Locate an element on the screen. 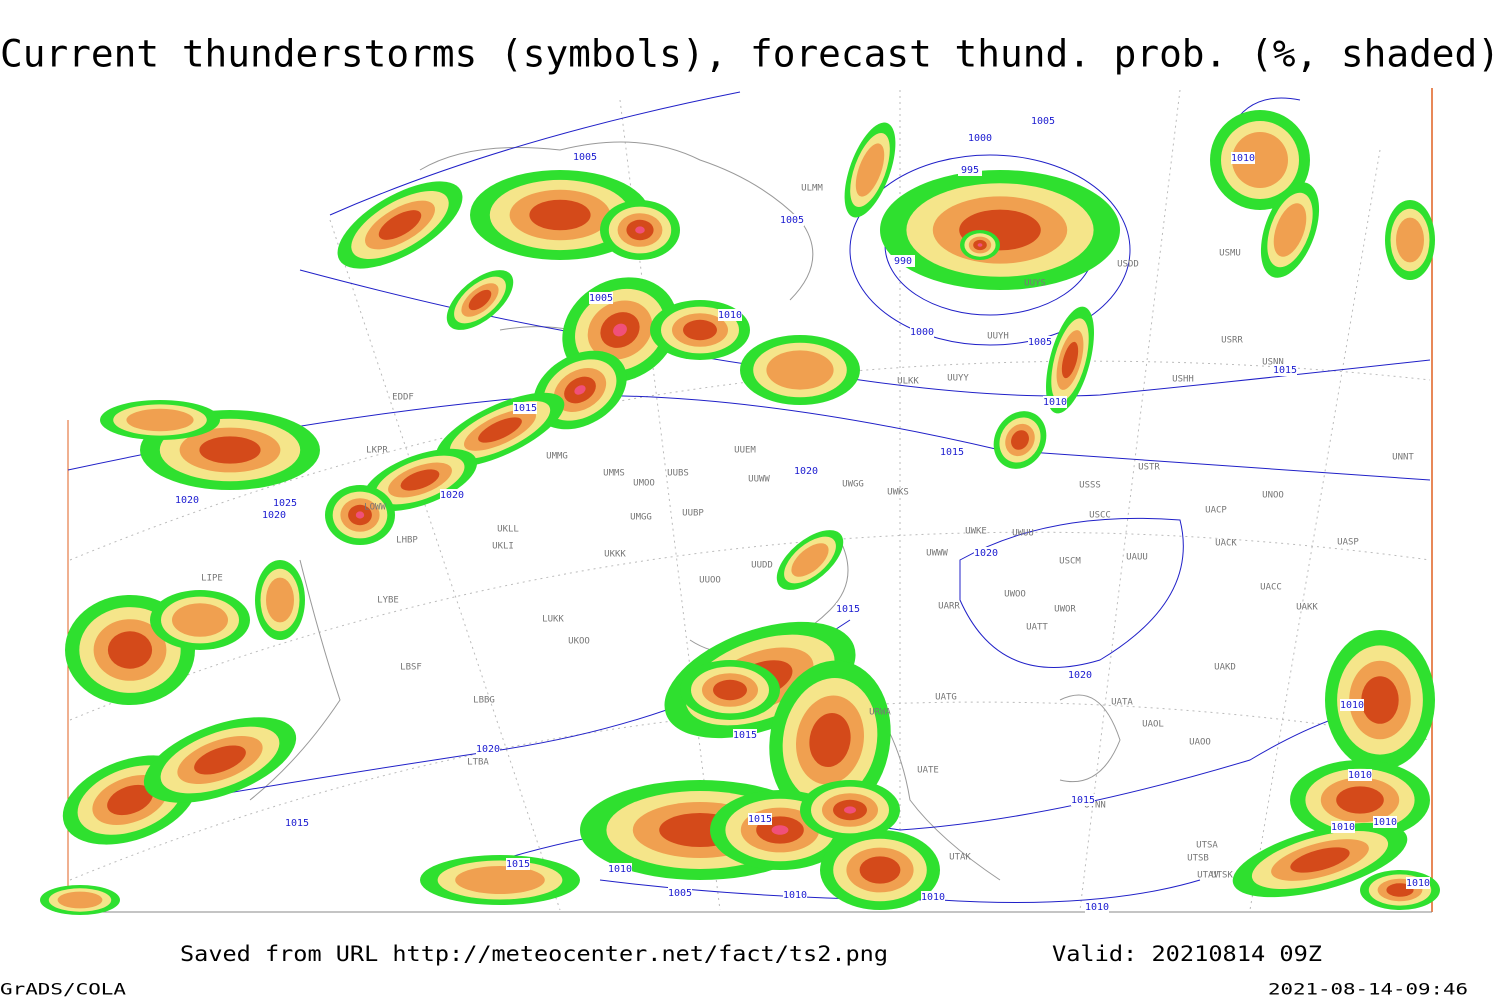 This screenshot has height=1000, width=1500. station-code: UASP is located at coordinates (1348, 543).